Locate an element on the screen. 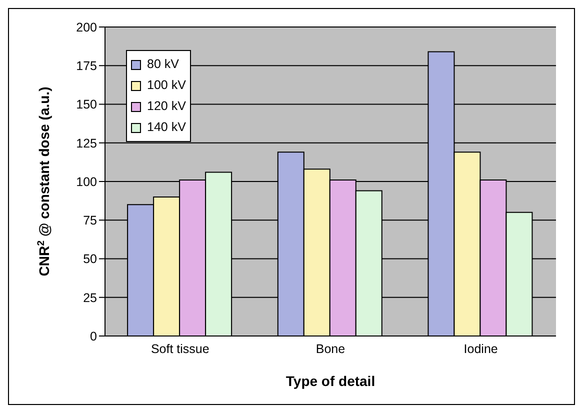  x-tick-label: Soft tissue is located at coordinates (180, 349).